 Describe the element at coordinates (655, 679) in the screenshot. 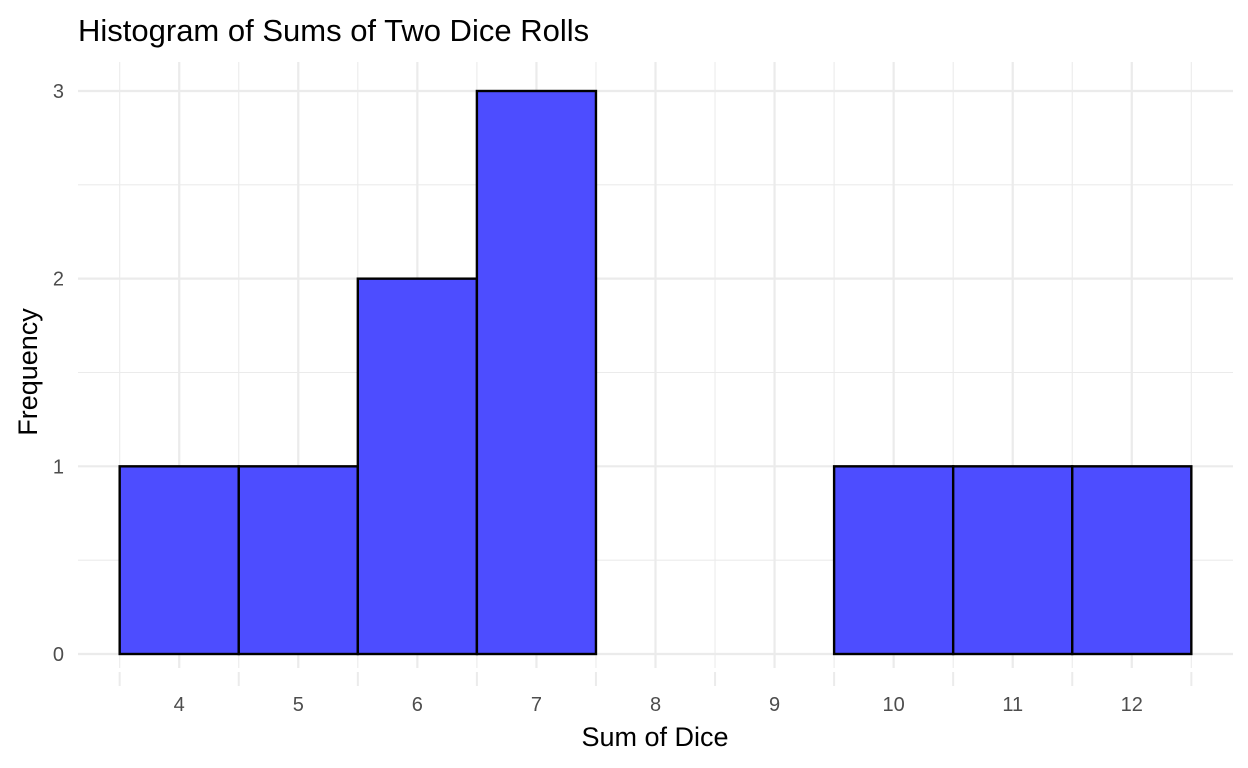

I see `x-axis-ticks` at that location.